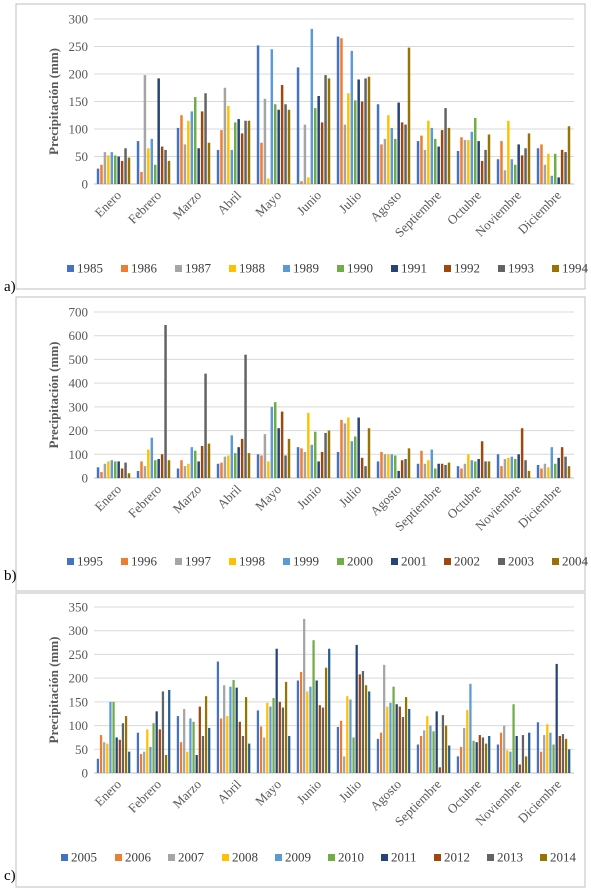  What do you see at coordinates (553, 758) in the screenshot?
I see `bar-2010-diciembre` at bounding box center [553, 758].